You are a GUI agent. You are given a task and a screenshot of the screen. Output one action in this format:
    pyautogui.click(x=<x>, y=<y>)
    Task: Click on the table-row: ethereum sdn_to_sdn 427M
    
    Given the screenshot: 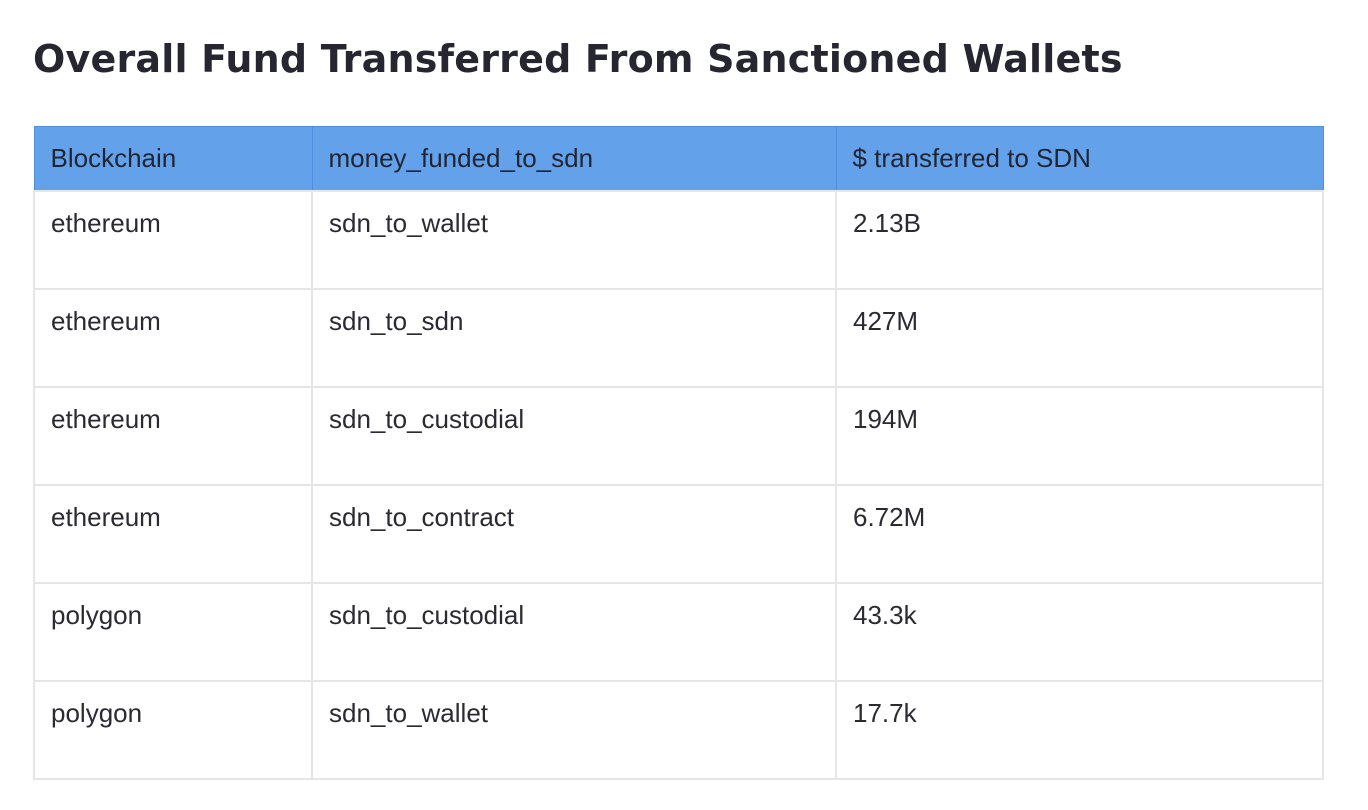 What is the action you would take?
    pyautogui.click(x=678, y=337)
    